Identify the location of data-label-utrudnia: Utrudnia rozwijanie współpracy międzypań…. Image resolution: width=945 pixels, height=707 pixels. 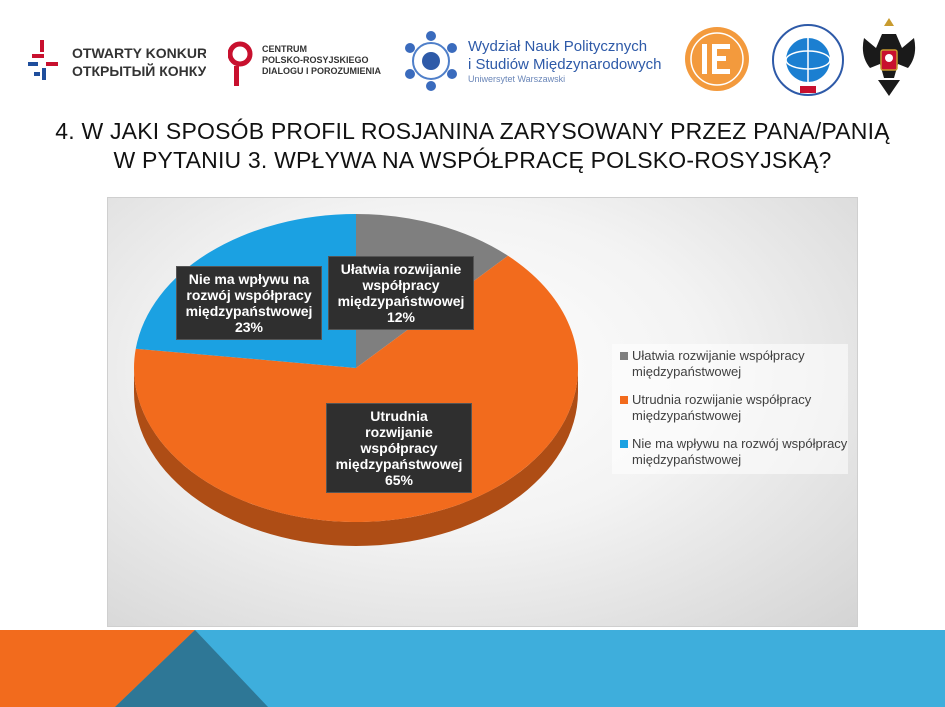
(399, 448).